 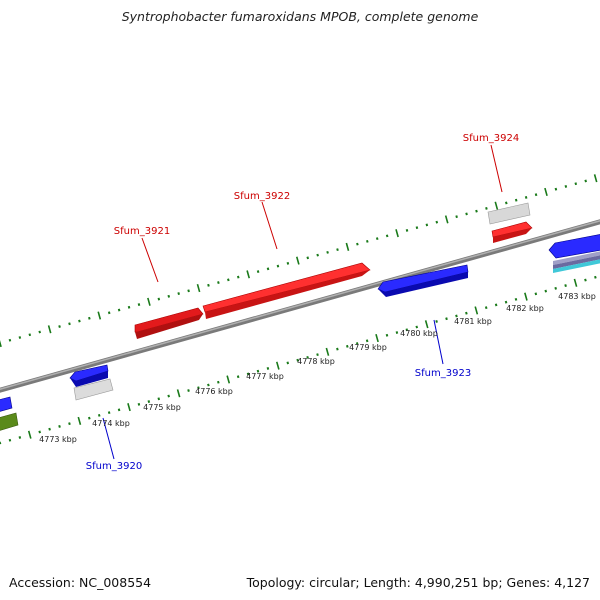 What do you see at coordinates (443, 373) in the screenshot?
I see `label-sfum-3923: Sfum_3923` at bounding box center [443, 373].